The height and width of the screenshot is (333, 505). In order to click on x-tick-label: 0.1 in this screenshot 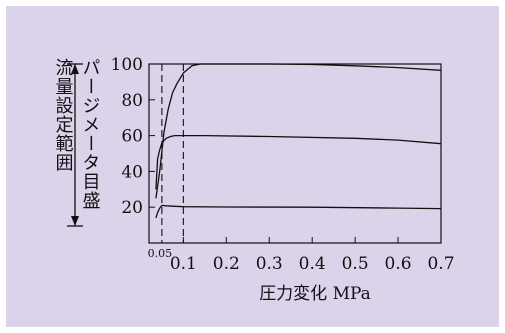, I will do `click(183, 264)`.